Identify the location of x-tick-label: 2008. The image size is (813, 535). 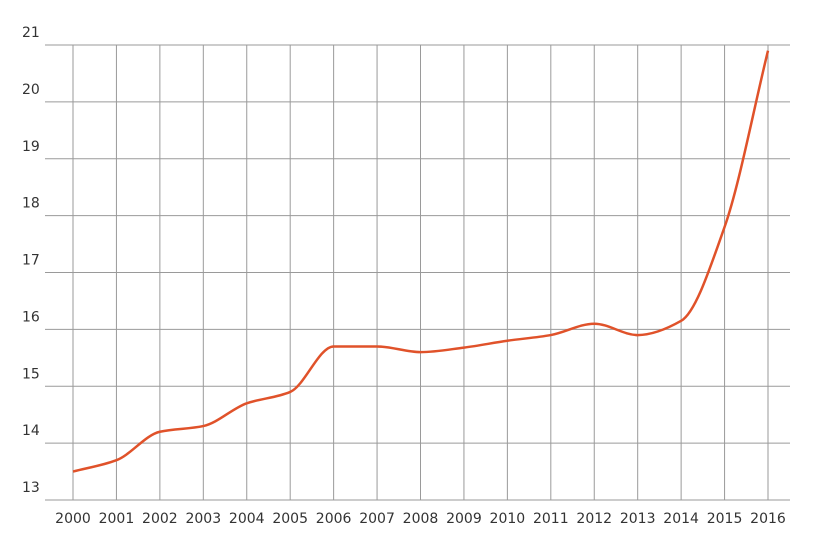
(421, 519).